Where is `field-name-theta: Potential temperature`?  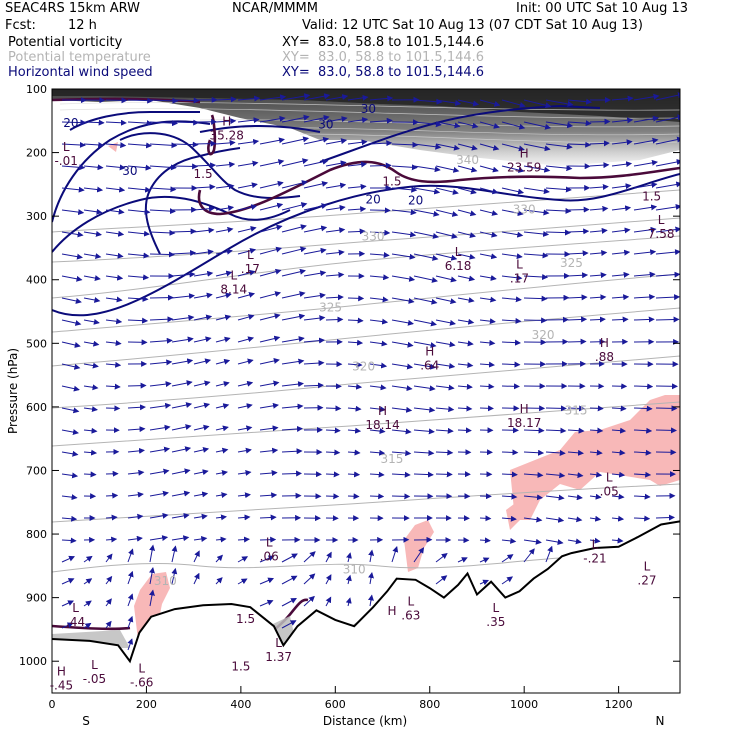
field-name-theta: Potential temperature is located at coordinates (79, 57).